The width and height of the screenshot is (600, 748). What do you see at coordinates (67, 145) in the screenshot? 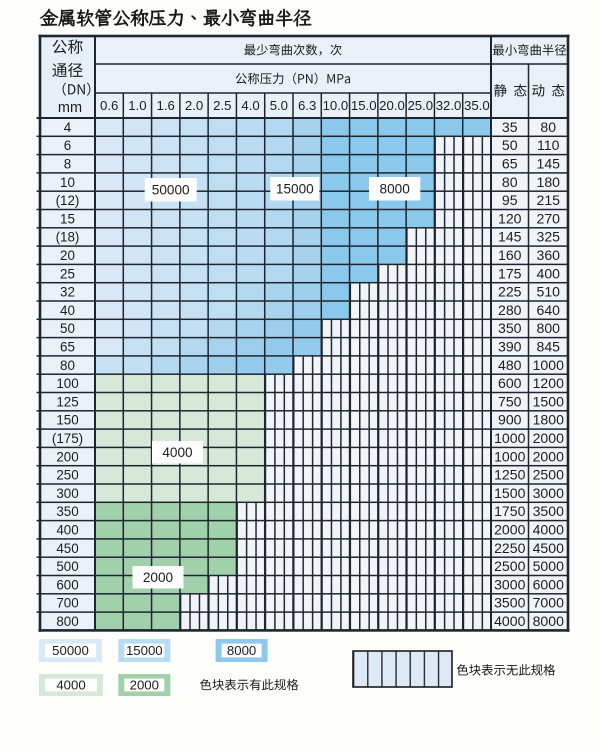
I see `svg-text: 6` at bounding box center [67, 145].